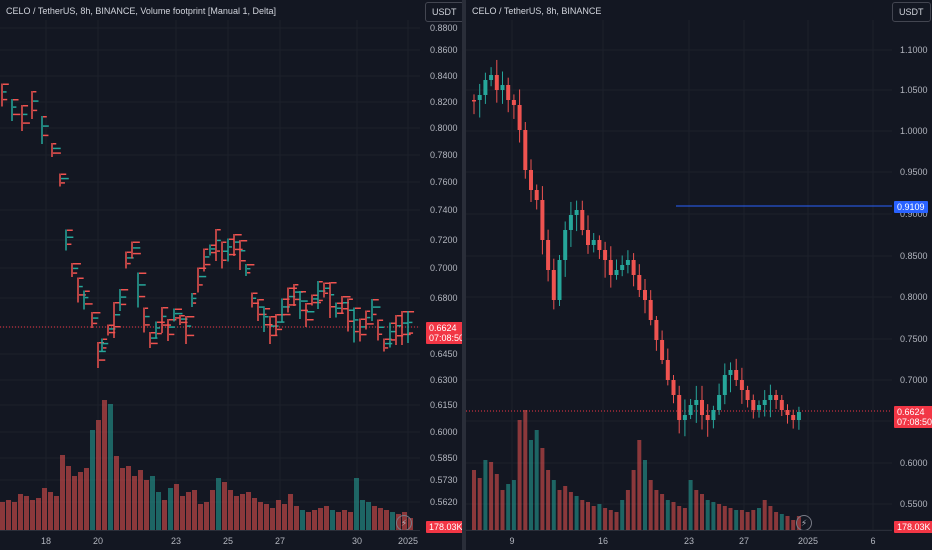 This screenshot has width=932, height=550. What do you see at coordinates (443, 12) in the screenshot?
I see `left-unit-button: USDT` at bounding box center [443, 12].